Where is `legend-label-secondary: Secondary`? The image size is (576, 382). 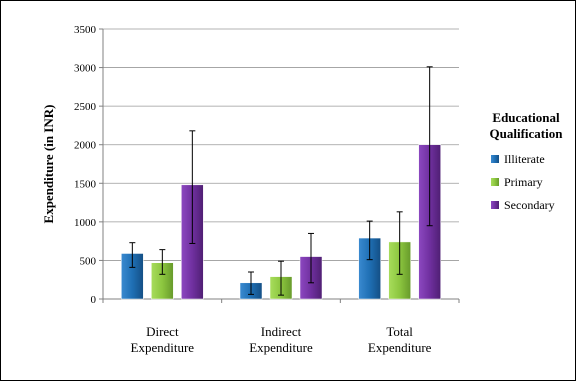
legend-label-secondary: Secondary is located at coordinates (529, 205).